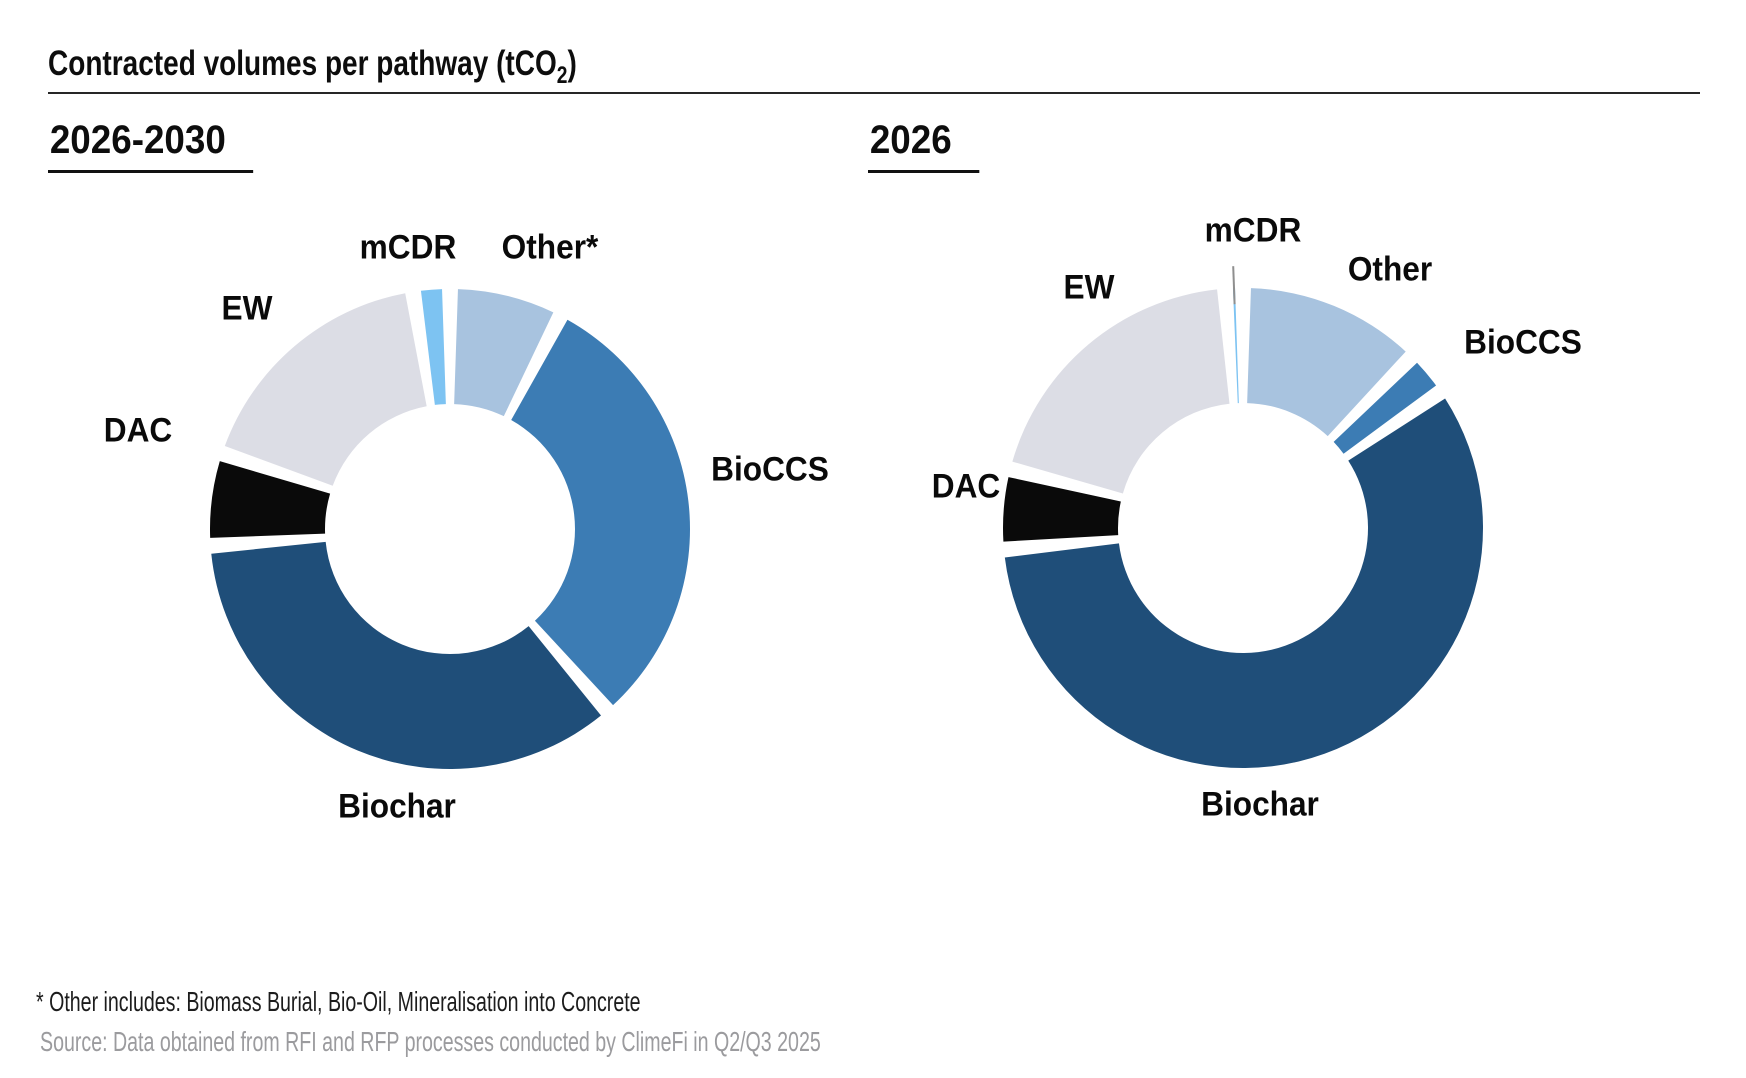  I want to click on slice-2026-bioccs, so click(1385, 408).